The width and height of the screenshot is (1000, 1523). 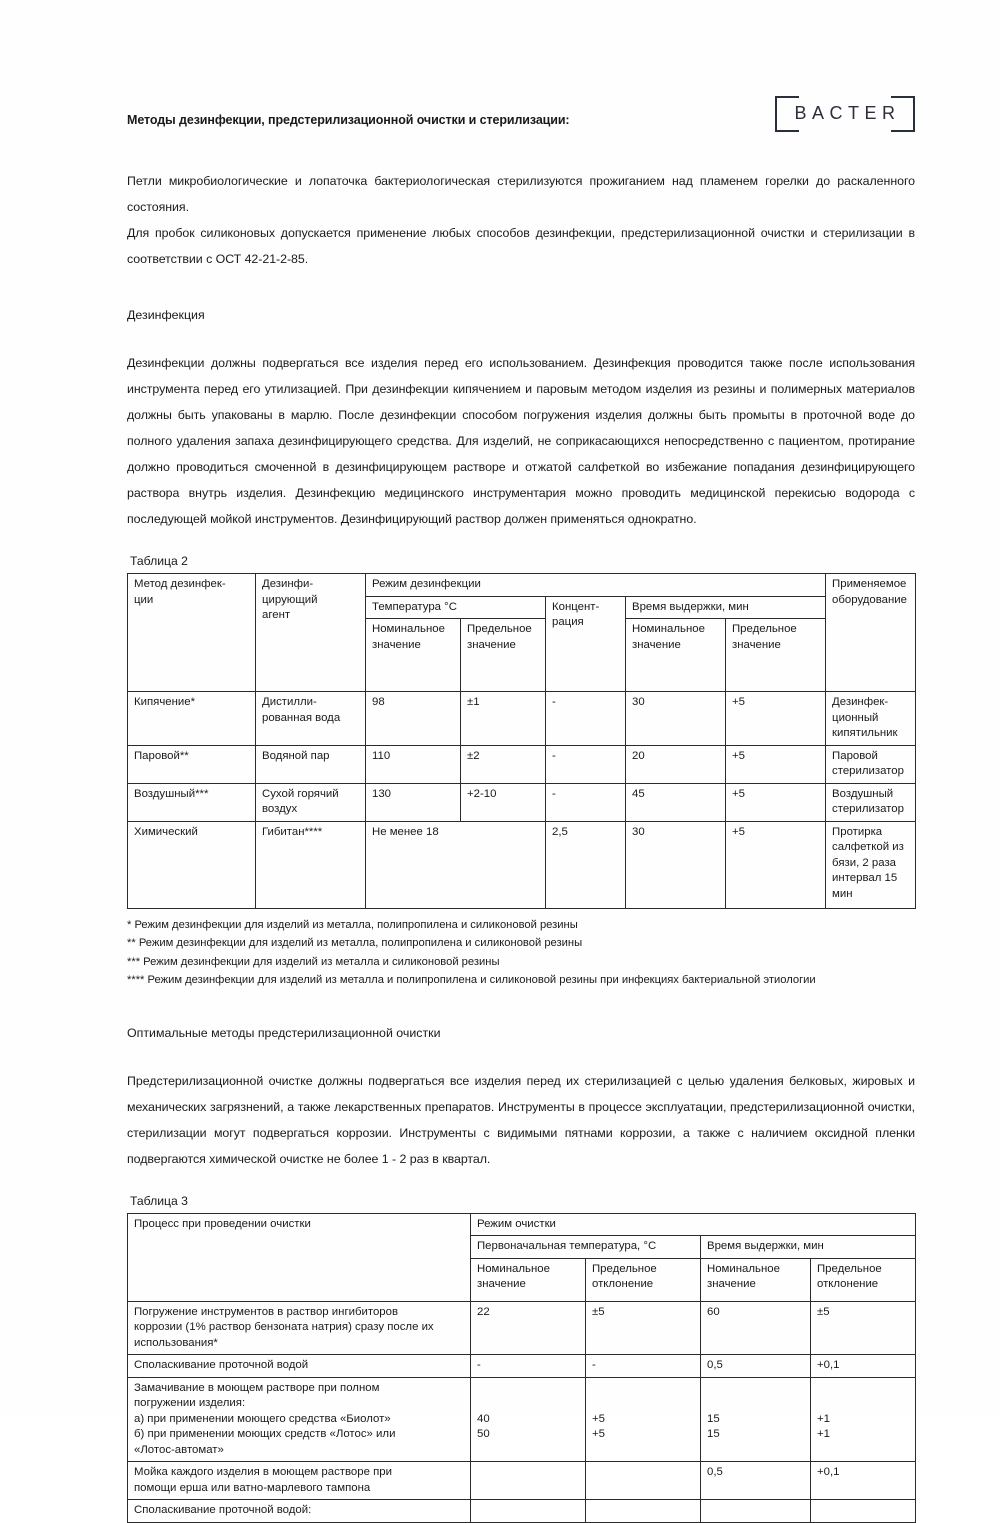 What do you see at coordinates (159, 1200) in the screenshot?
I see `table3-caption: Таблица 3` at bounding box center [159, 1200].